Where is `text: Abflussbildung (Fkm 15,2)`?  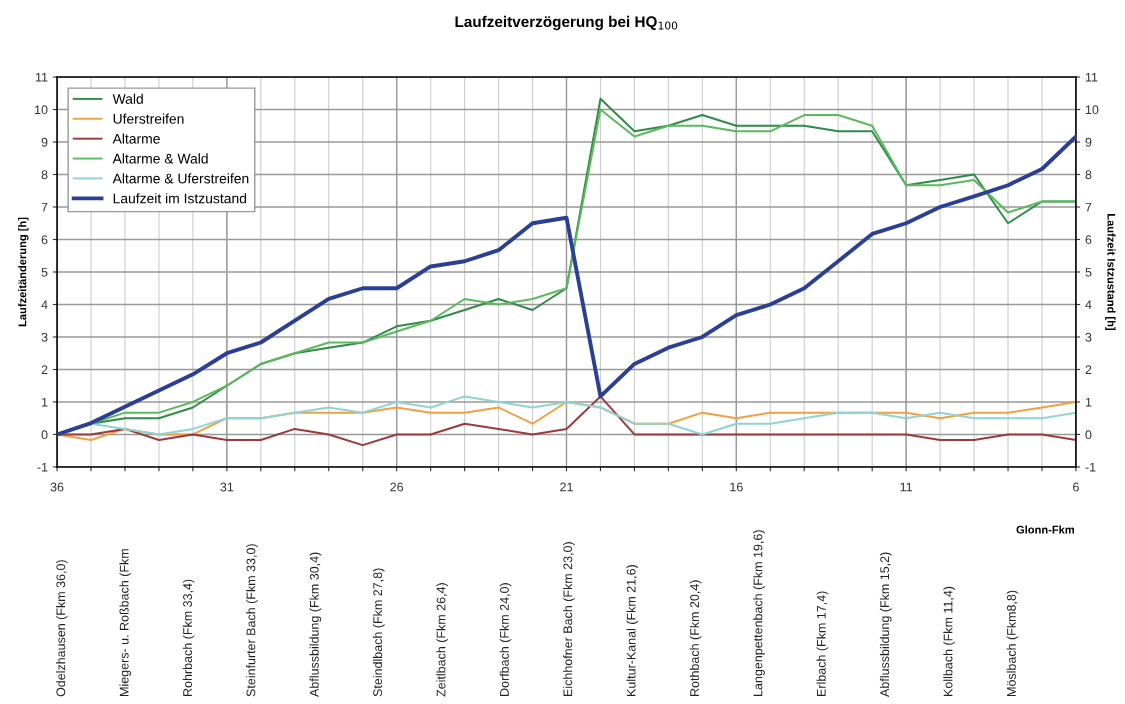
text: Abflussbildung (Fkm 15,2) is located at coordinates (885, 624).